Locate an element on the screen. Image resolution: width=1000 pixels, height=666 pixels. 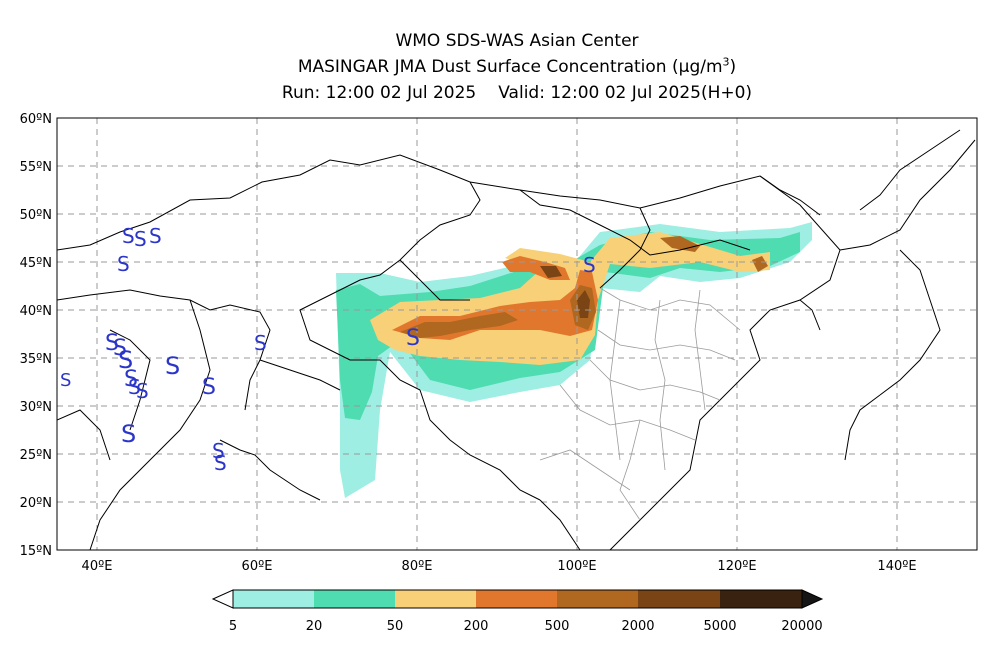
lat-tick-label: 55ºN is located at coordinates (36, 167).